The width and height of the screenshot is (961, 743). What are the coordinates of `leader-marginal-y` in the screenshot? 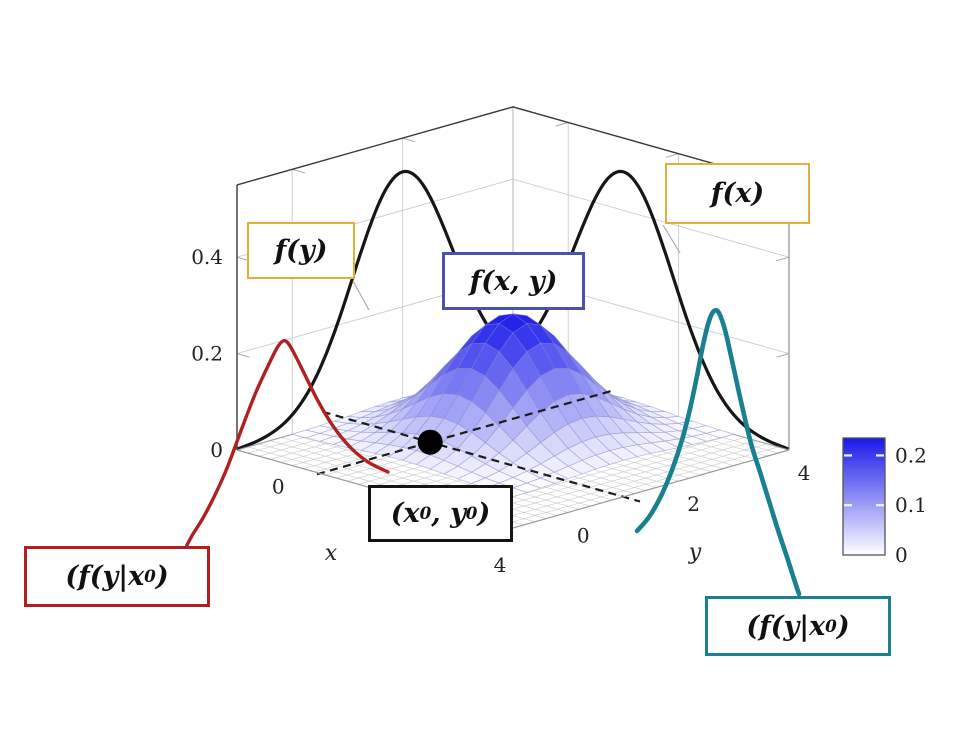 It's located at (361, 295).